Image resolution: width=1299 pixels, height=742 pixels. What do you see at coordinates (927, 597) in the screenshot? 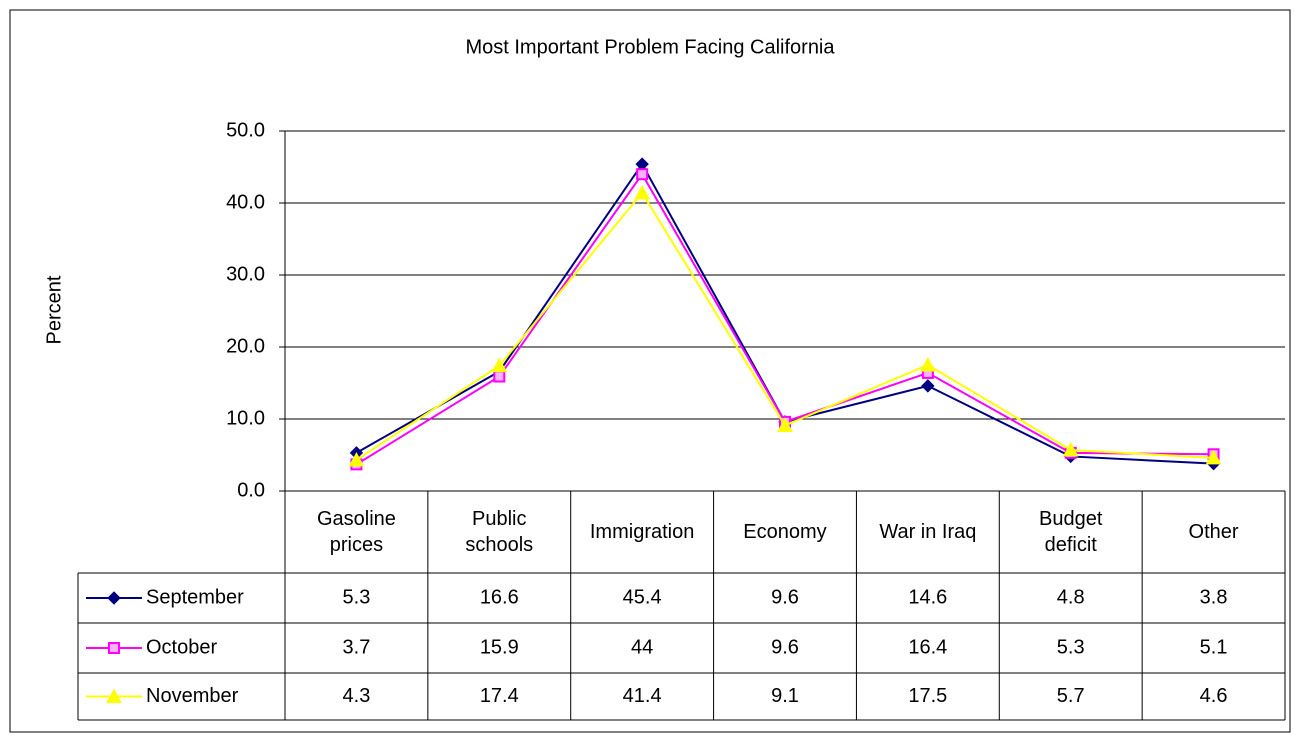
I see `table-value: 14.6` at bounding box center [927, 597].